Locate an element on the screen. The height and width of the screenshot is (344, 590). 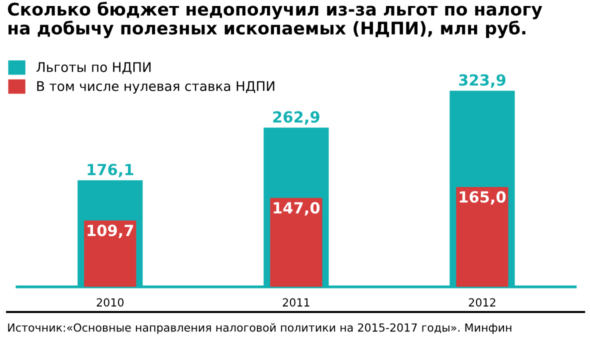
legend-label: Льготы по НДПИ is located at coordinates (93, 68).